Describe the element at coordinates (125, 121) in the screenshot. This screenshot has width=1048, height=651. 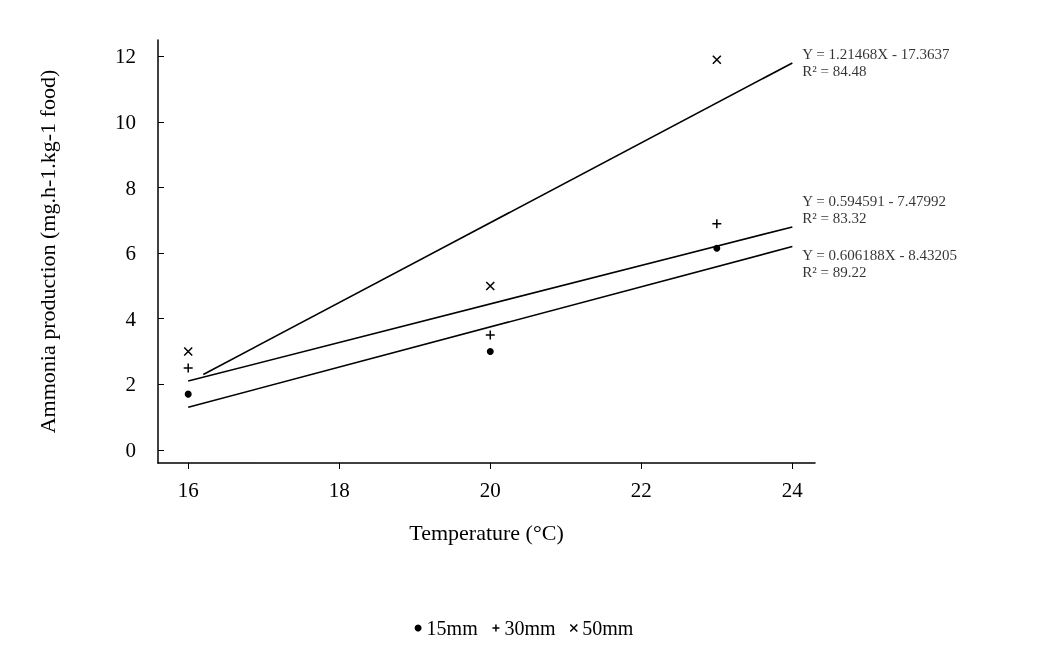
I see `y-tick-label: 10` at that location.